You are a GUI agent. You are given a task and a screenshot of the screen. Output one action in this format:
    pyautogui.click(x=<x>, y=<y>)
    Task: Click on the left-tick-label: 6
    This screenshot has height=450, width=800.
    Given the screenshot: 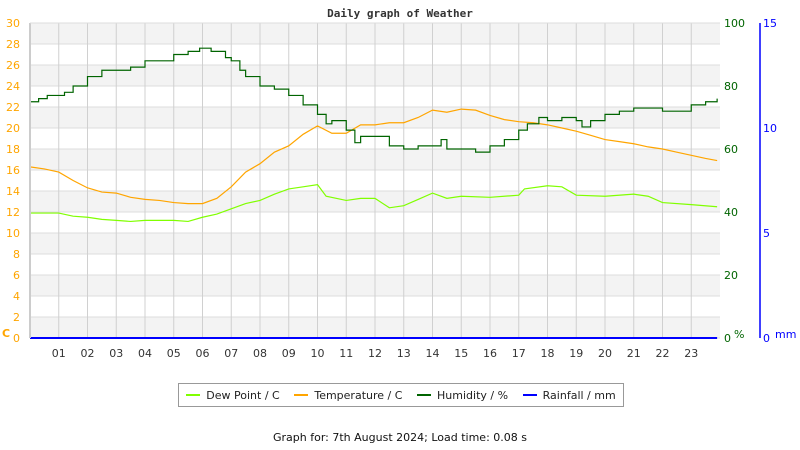 What is the action you would take?
    pyautogui.click(x=16, y=275)
    